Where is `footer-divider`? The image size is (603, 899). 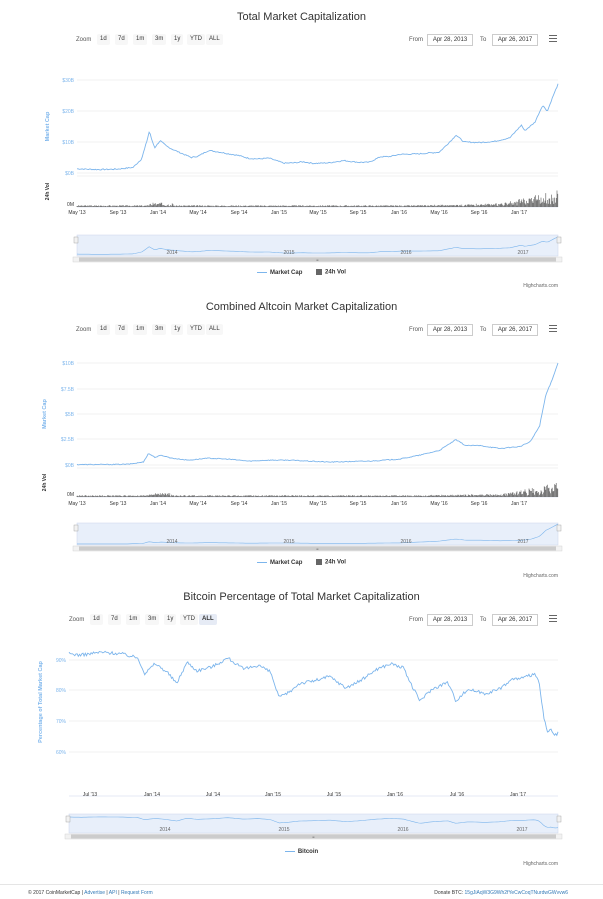
footer-divider is located at coordinates (301, 884).